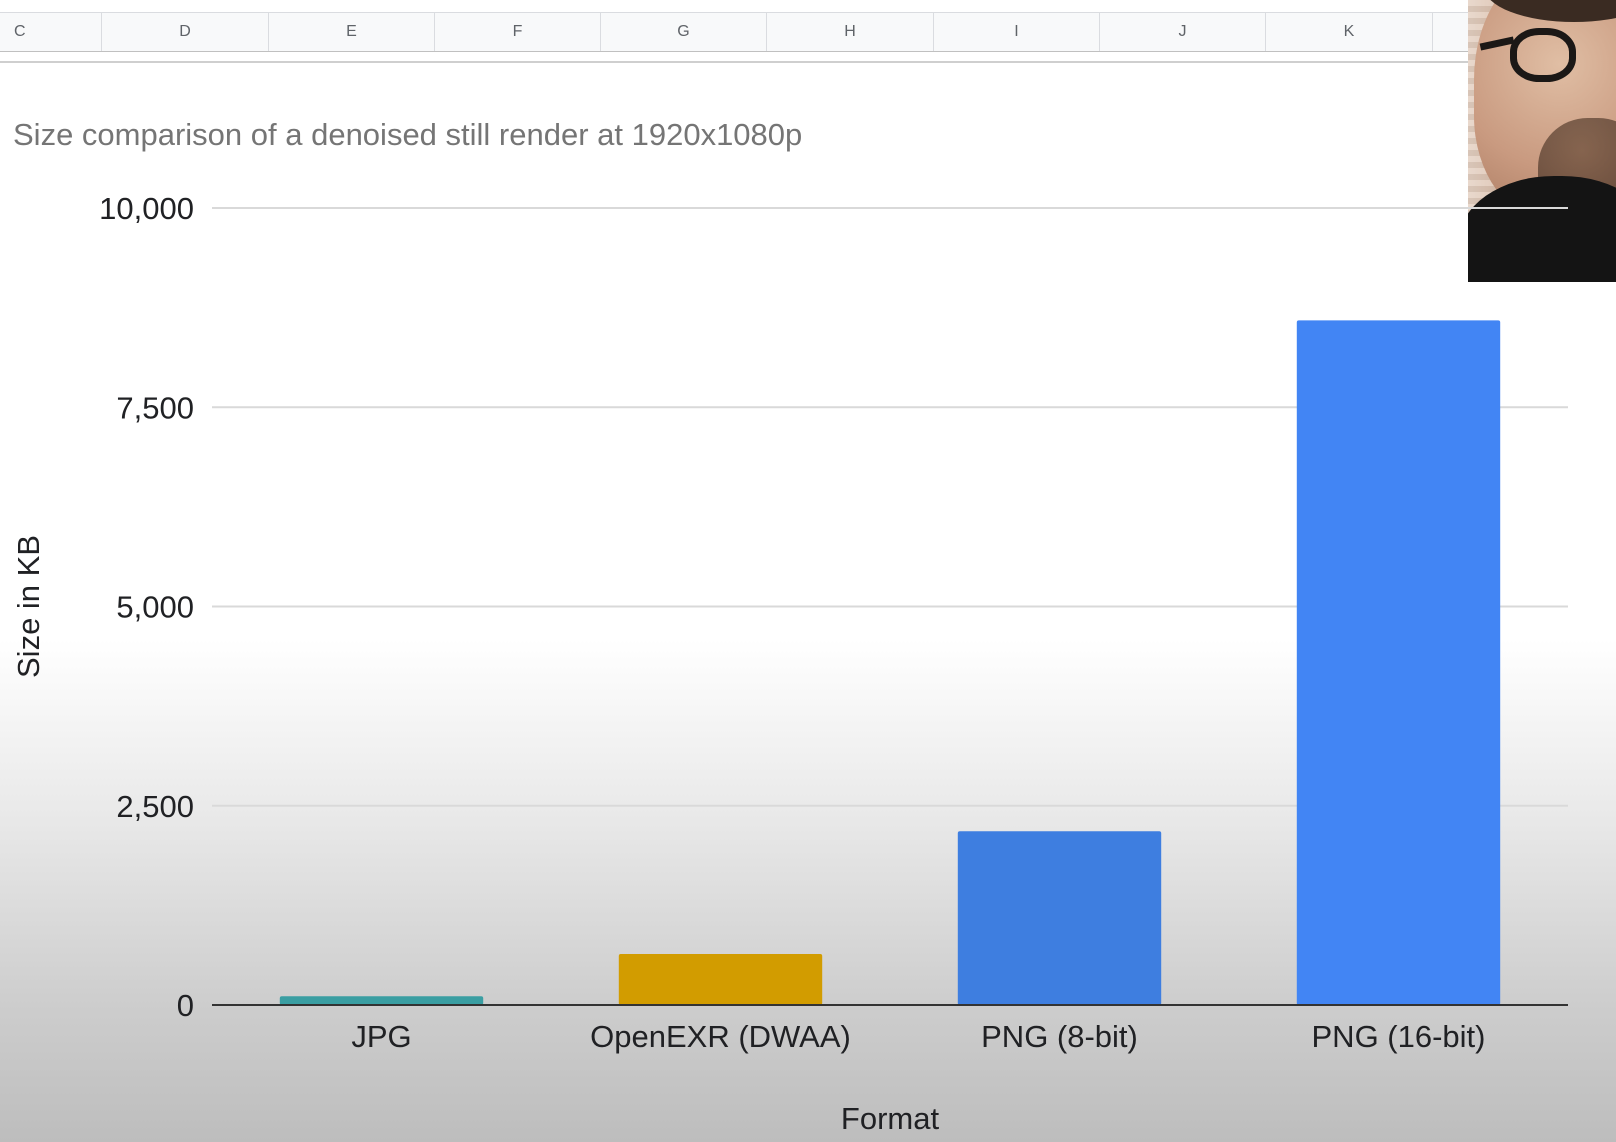 The image size is (1616, 1142). Describe the element at coordinates (1542, 141) in the screenshot. I see `webcam-overlay` at that location.